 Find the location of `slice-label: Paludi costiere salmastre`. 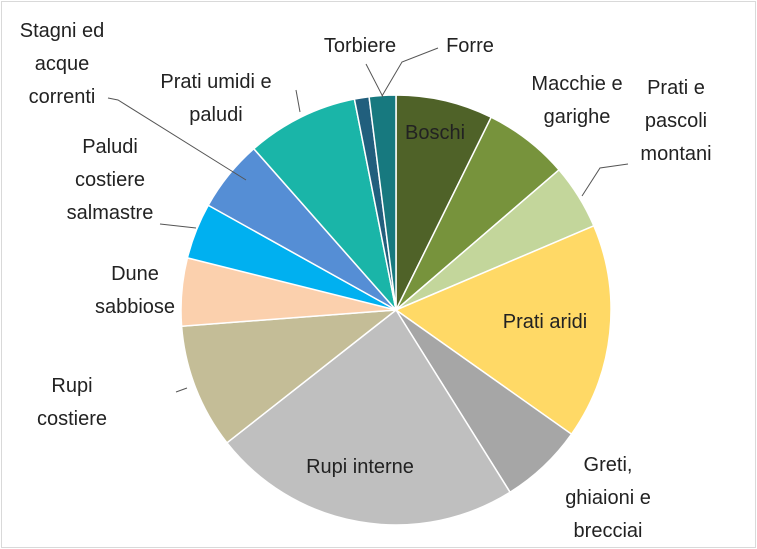

slice-label: Paludi costiere salmastre is located at coordinates (110, 180).